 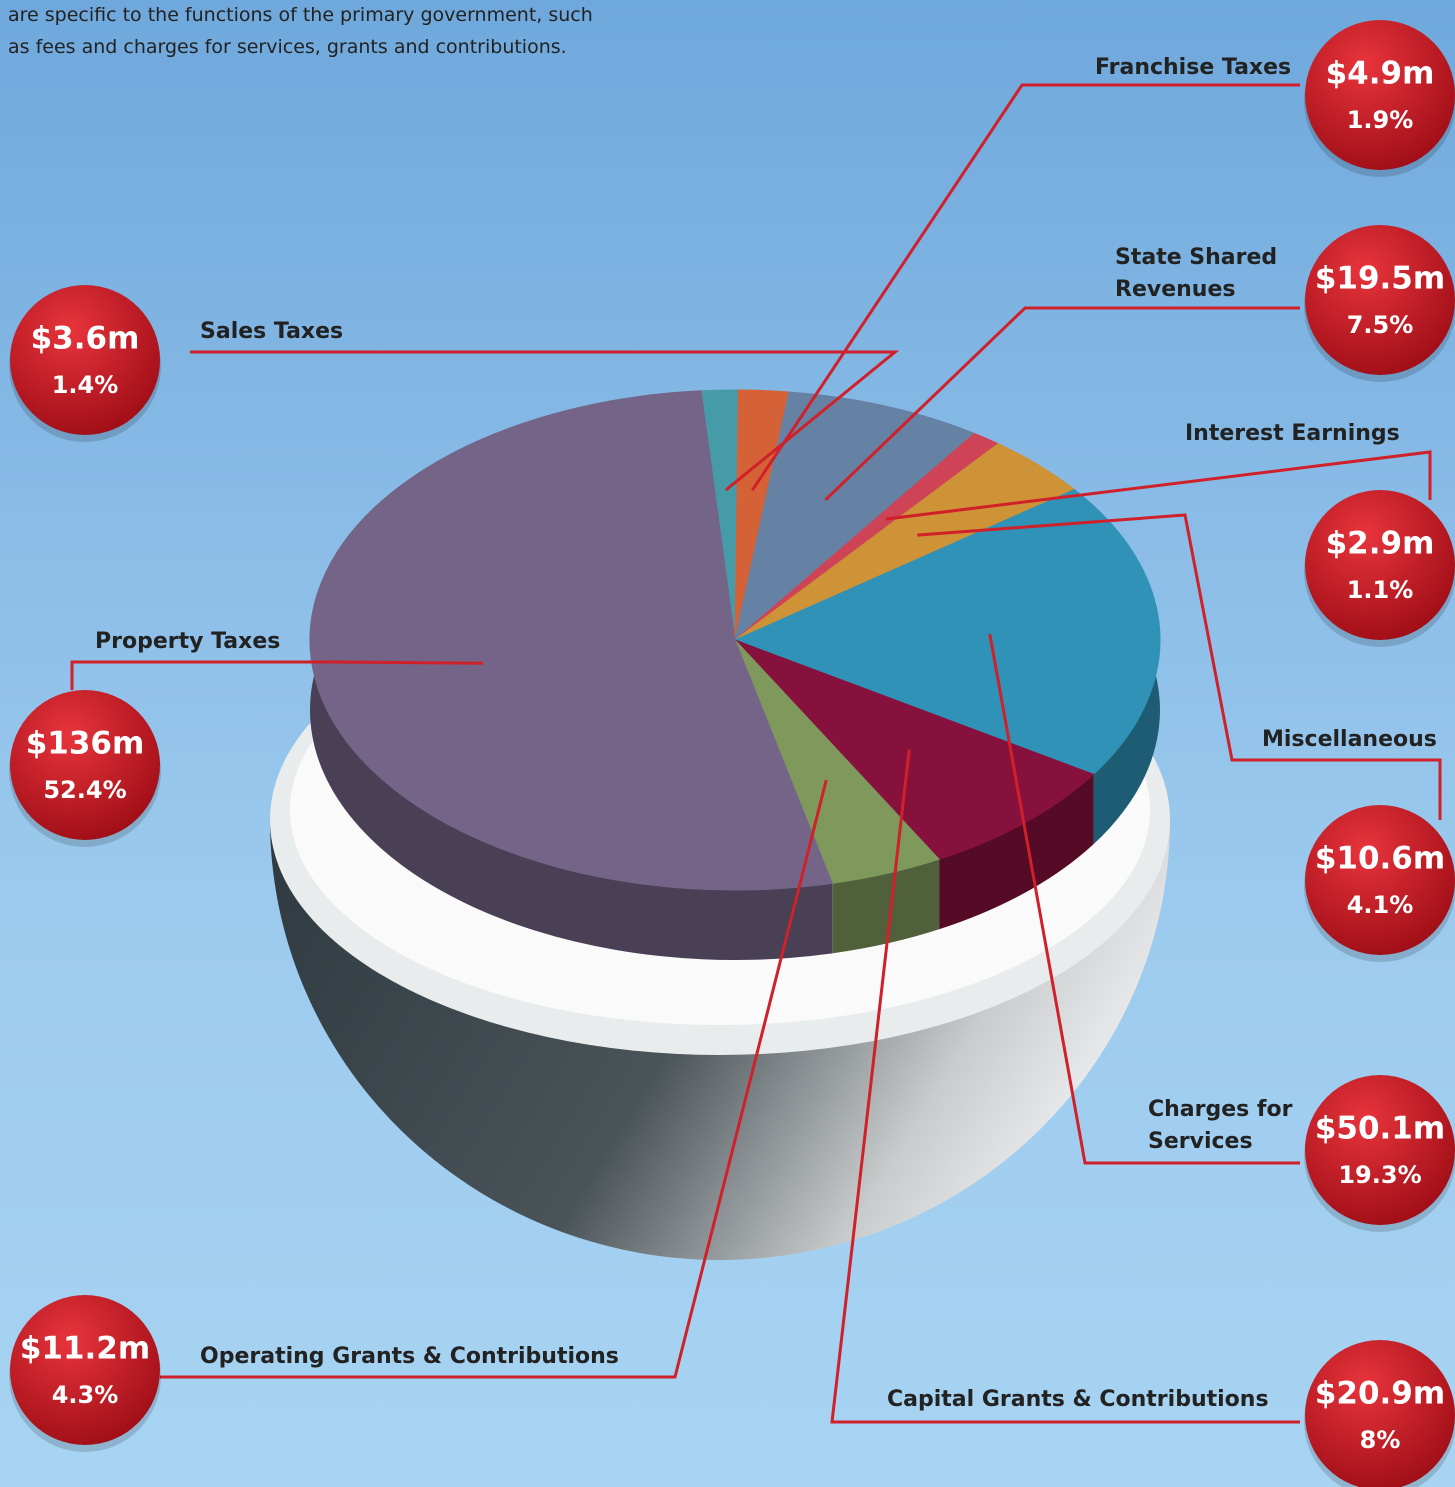 I want to click on percent-label: 8%, so click(x=1380, y=1440).